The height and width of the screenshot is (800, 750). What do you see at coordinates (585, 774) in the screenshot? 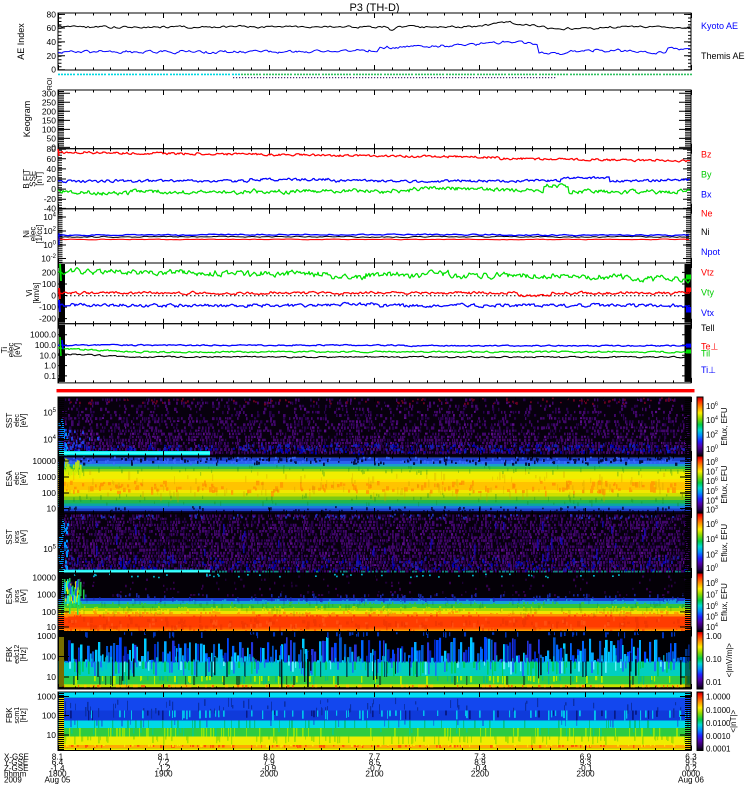
I see `svg-text: 2300` at bounding box center [585, 774].